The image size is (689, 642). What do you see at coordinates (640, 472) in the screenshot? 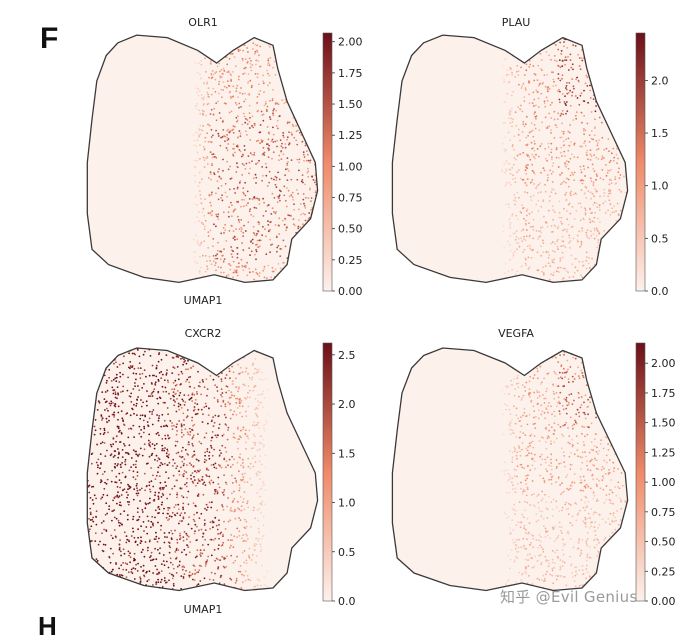
I see `colorbar` at bounding box center [640, 472].